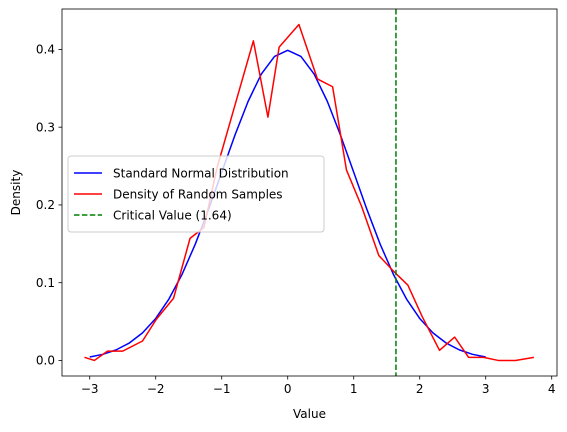 This screenshot has height=432, width=567. I want to click on y-tick-label-0.1: 0.1, so click(45, 283).